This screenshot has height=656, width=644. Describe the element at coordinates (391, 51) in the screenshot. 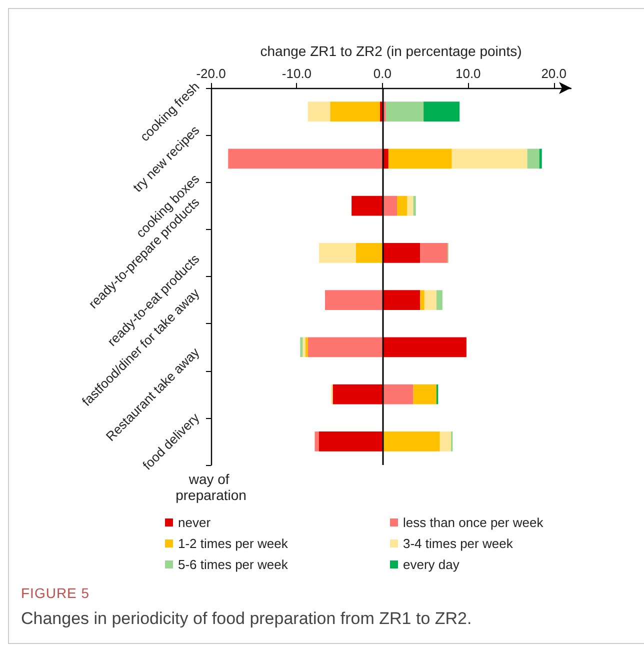

I see `x-axis-title: change ZR1 to ZR2 (in percentage points)` at that location.